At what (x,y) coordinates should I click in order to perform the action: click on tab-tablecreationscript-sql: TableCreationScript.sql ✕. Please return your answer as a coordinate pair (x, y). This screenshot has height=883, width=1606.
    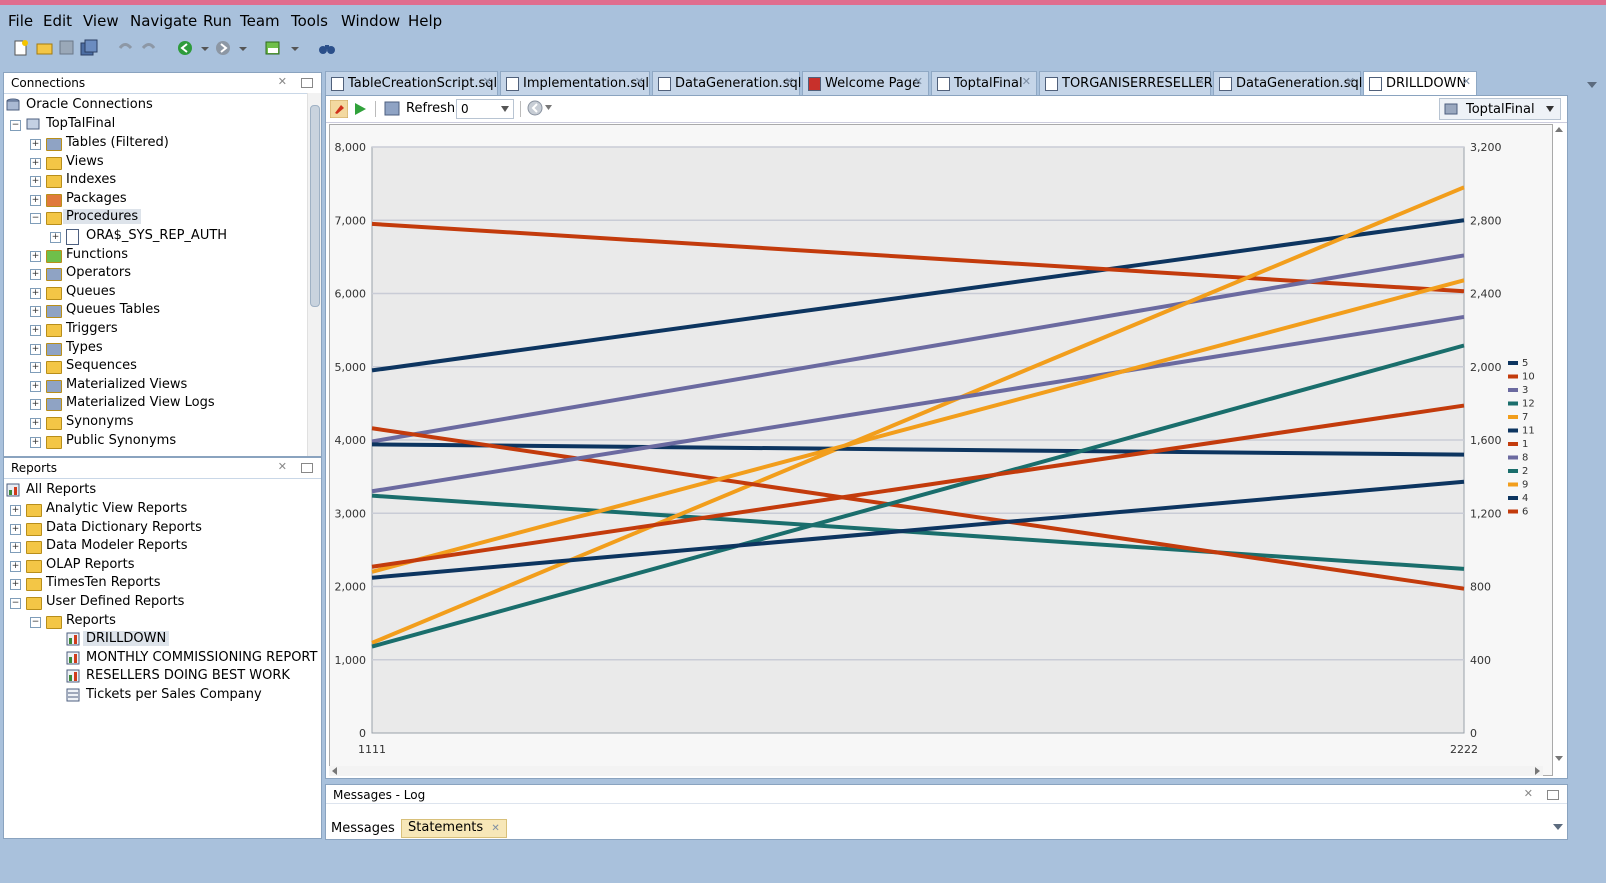
    Looking at the image, I should click on (411, 83).